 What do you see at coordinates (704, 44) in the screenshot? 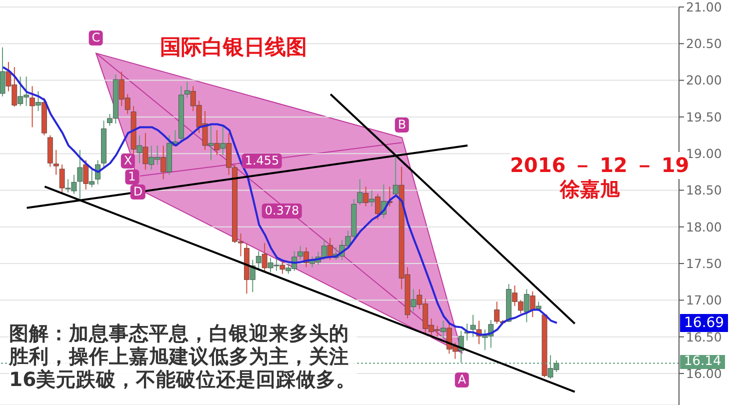
I see `y-tick-label: 20.50` at bounding box center [704, 44].